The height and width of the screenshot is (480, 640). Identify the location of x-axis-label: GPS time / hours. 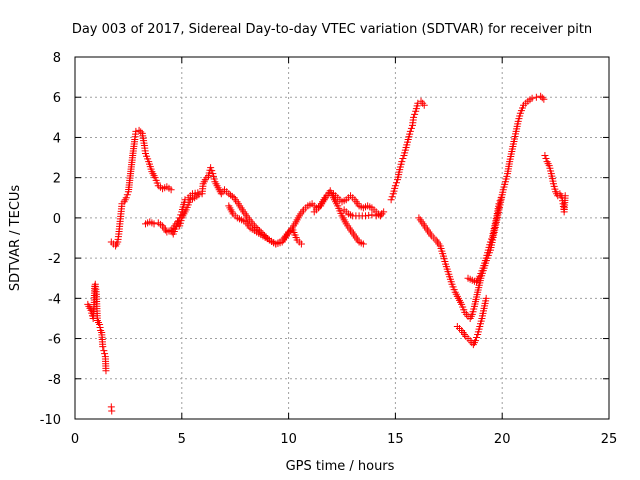
(340, 466).